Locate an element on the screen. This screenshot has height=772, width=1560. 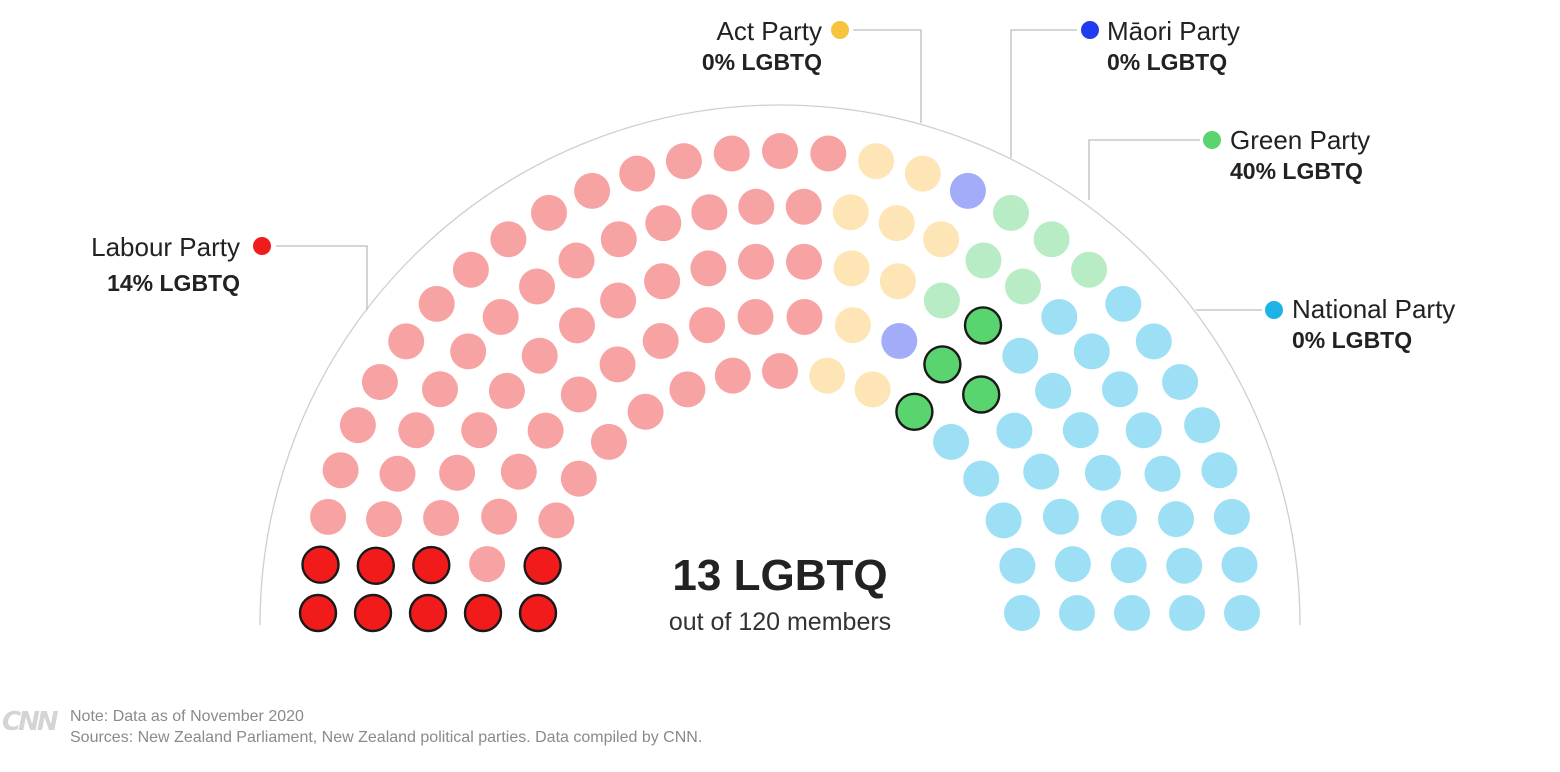
green-legend-dot is located at coordinates (1212, 140).